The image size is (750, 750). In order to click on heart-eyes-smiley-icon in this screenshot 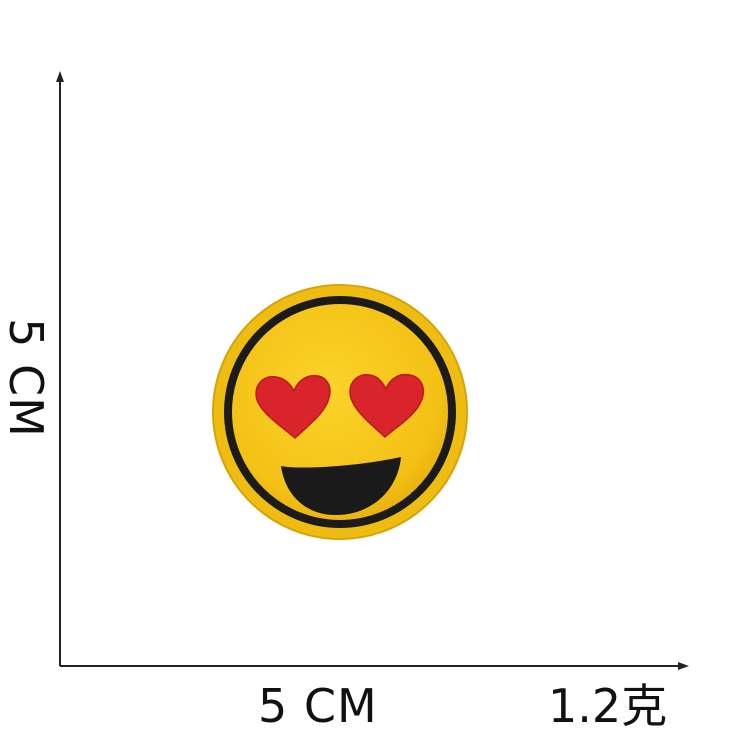, I will do `click(340, 412)`.